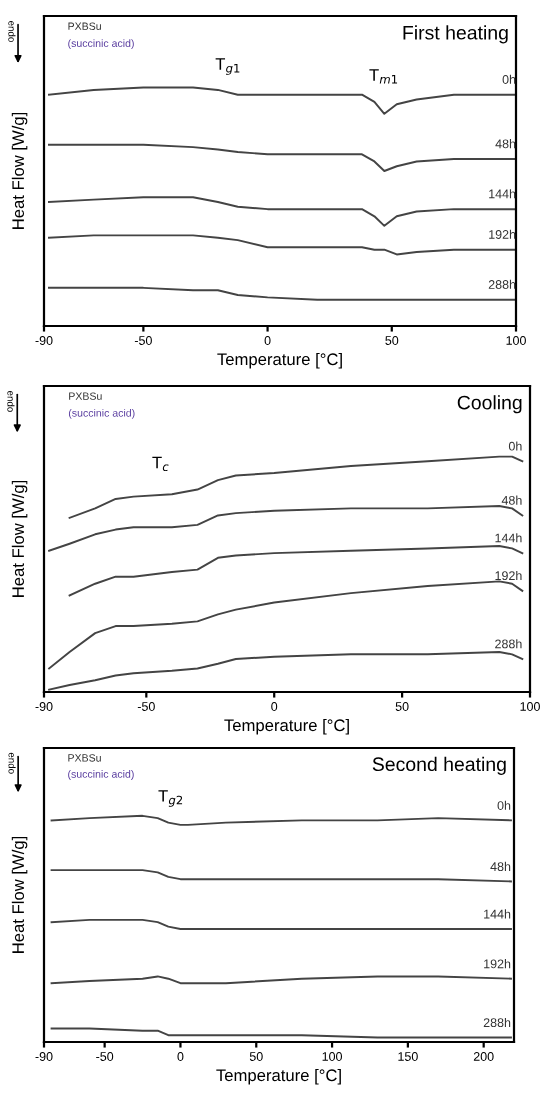  I want to click on text: T$_{m1}$, so click(383, 76).